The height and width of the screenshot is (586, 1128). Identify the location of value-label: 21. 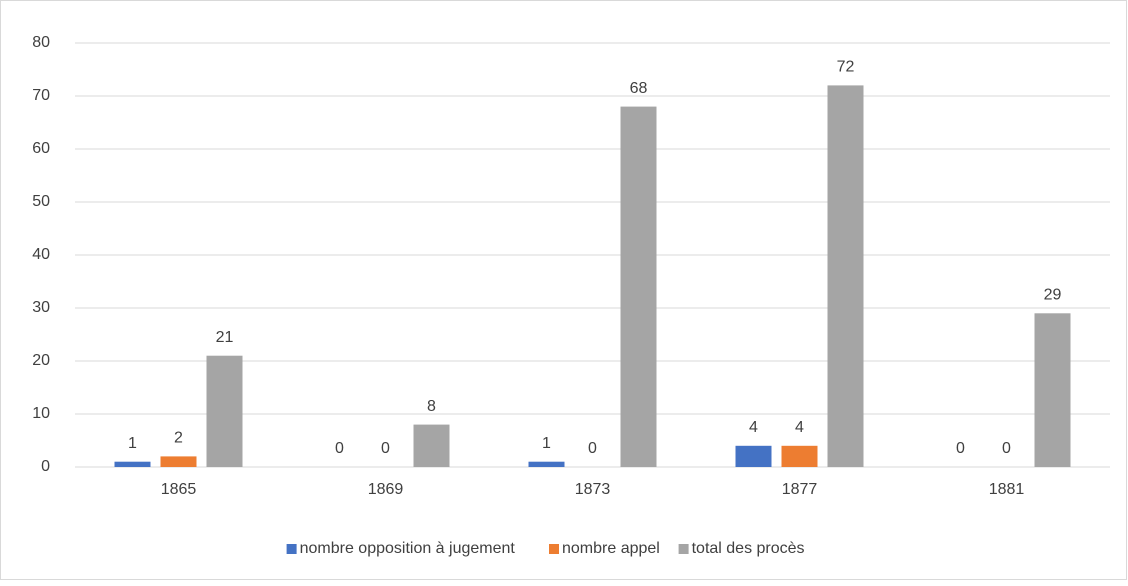
(225, 337).